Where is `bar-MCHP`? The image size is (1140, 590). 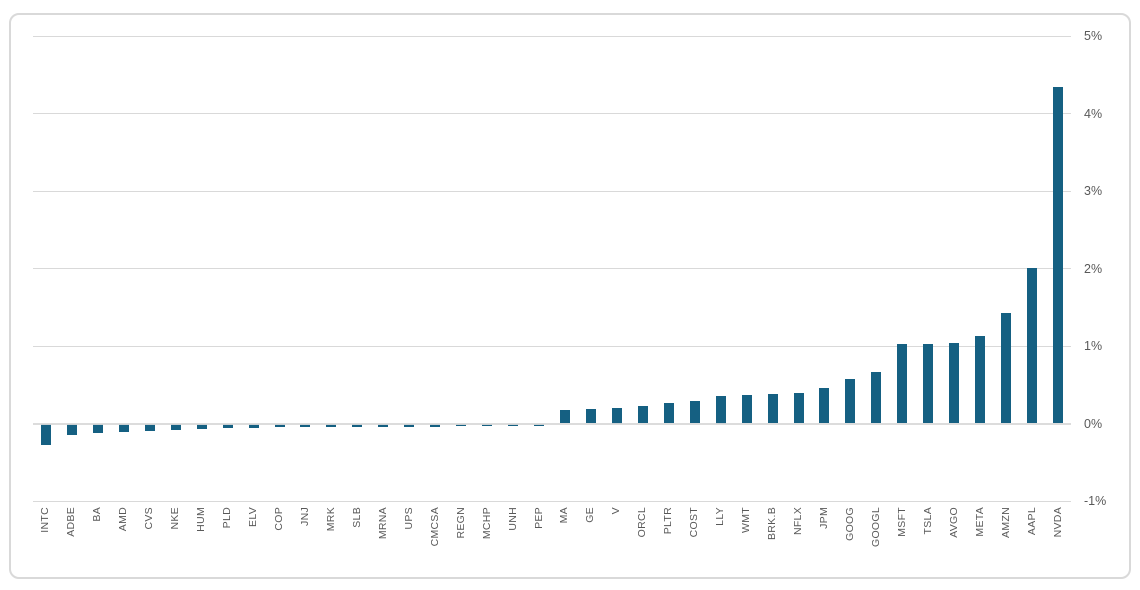 bar-MCHP is located at coordinates (487, 424).